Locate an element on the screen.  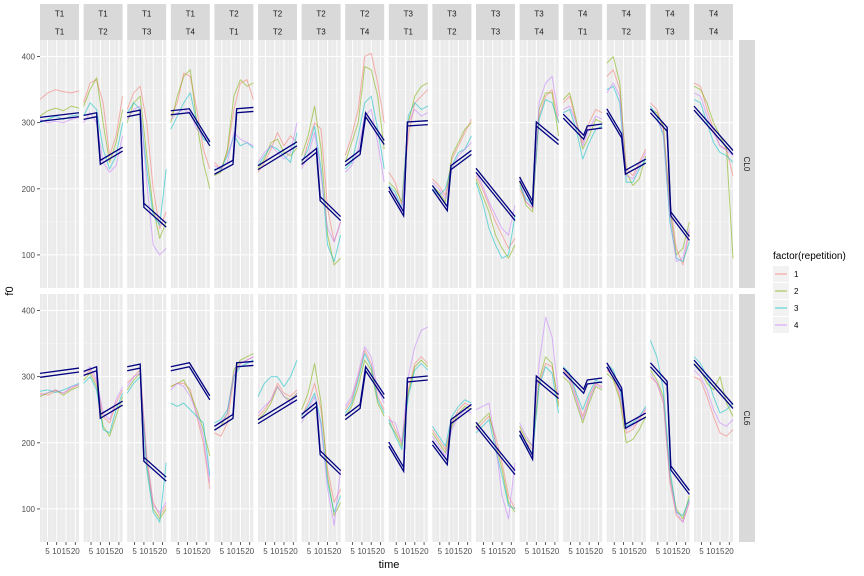
x-axis-title: time is located at coordinates (389, 565).